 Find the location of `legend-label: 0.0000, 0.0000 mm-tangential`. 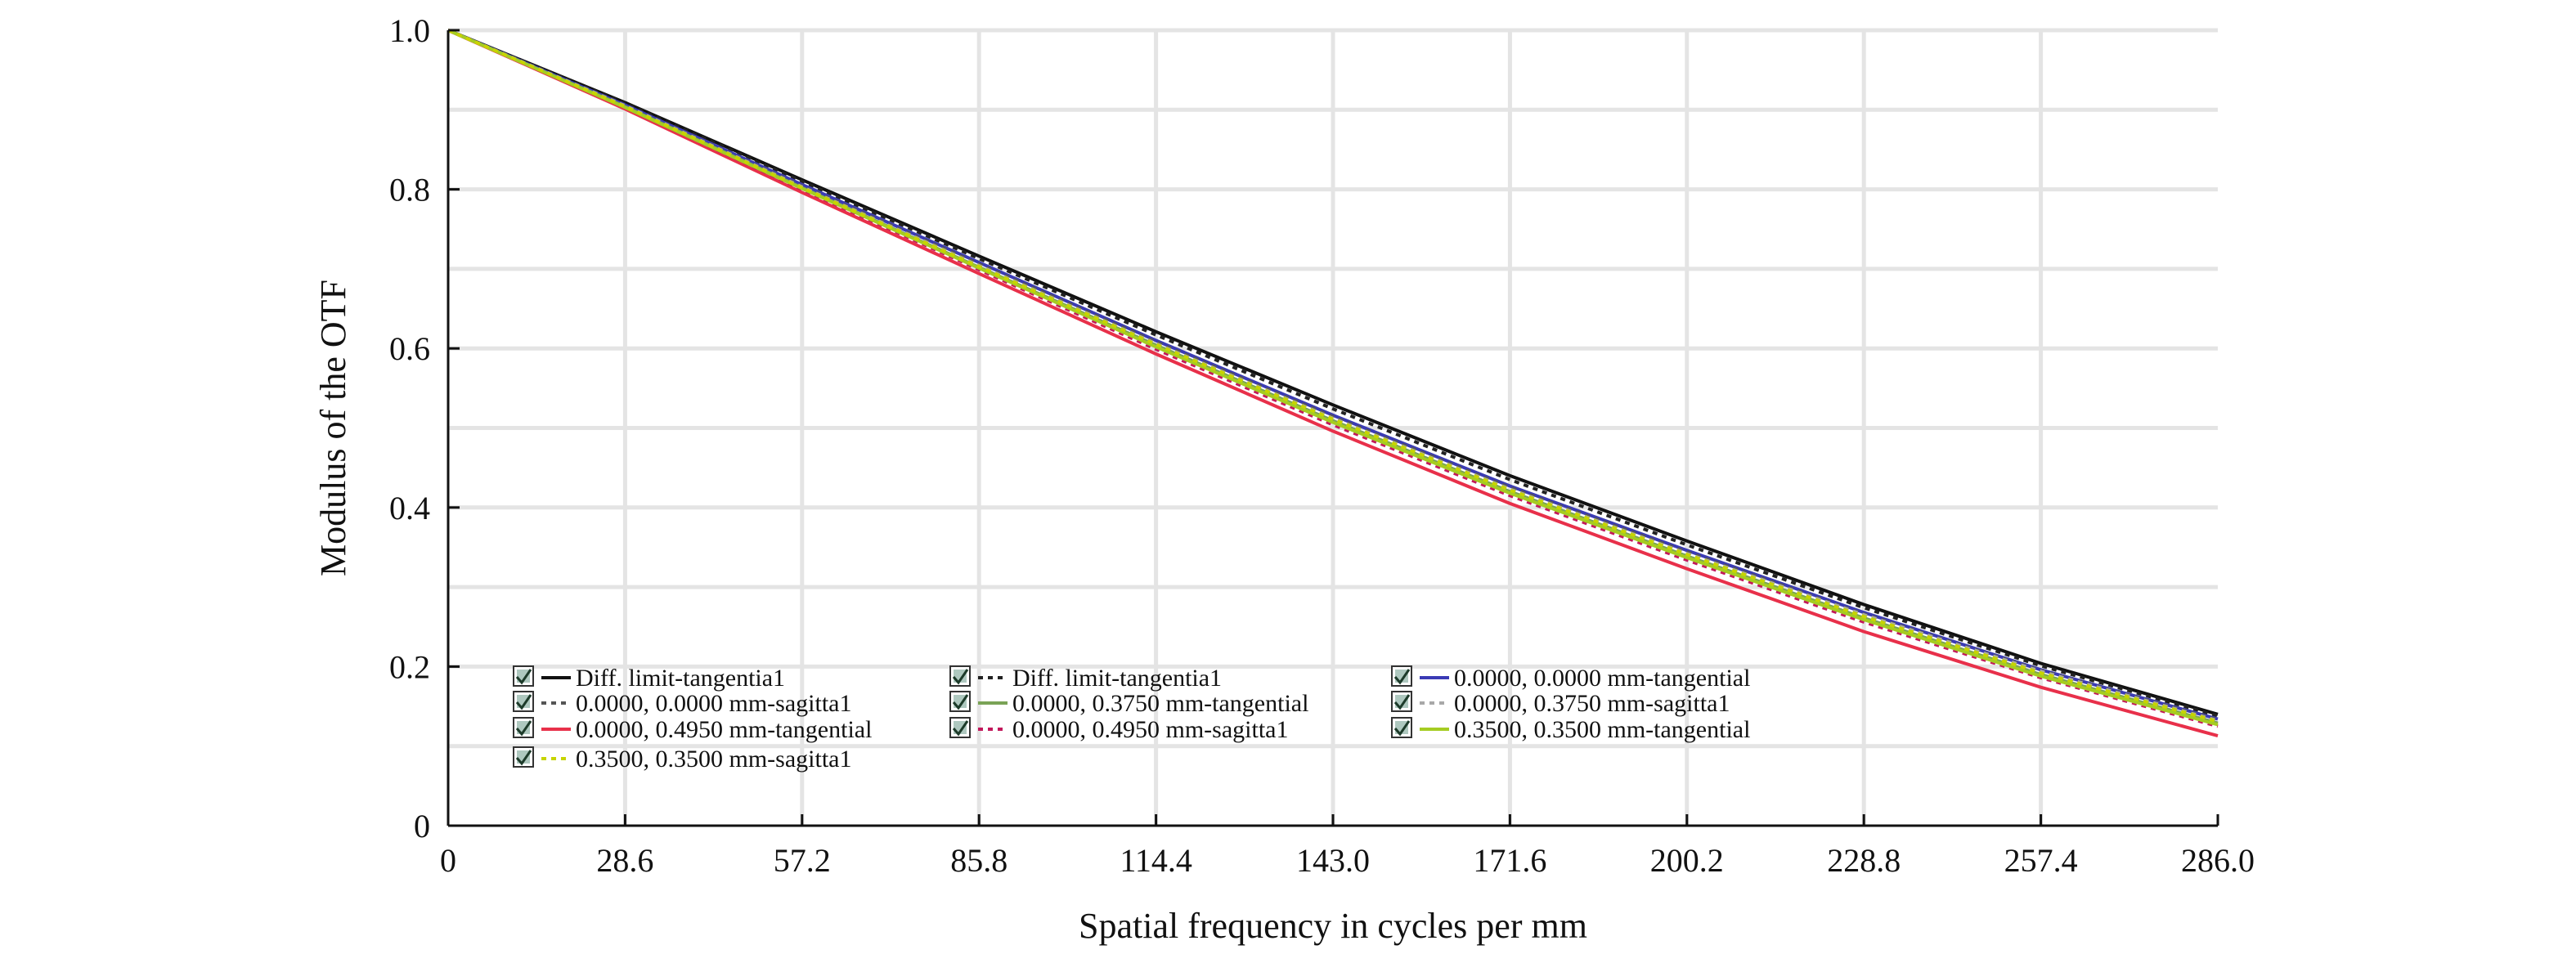

legend-label: 0.0000, 0.0000 mm-tangential is located at coordinates (1602, 678).